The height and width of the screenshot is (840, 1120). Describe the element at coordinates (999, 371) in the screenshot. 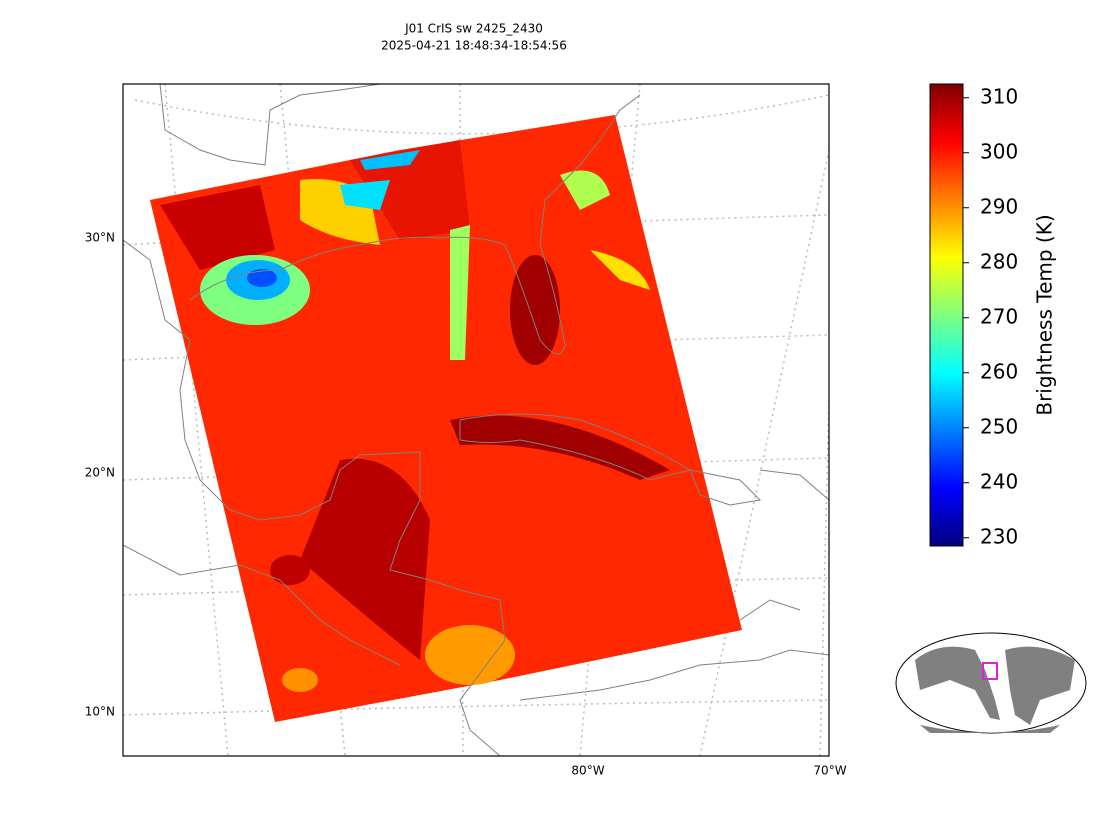

I see `colorbar-tick-label: 260` at that location.